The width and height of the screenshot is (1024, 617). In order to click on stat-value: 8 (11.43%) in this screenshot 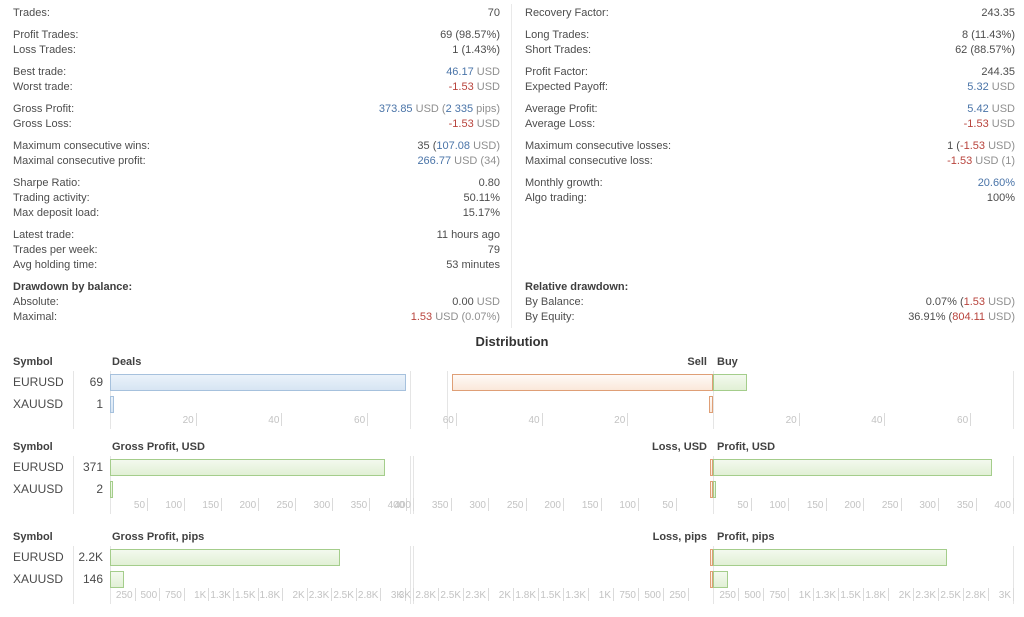, I will do `click(988, 35)`.